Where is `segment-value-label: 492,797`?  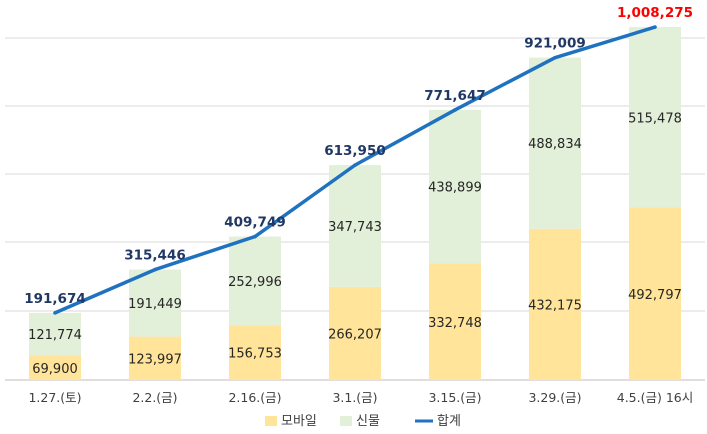
segment-value-label: 492,797 is located at coordinates (655, 295).